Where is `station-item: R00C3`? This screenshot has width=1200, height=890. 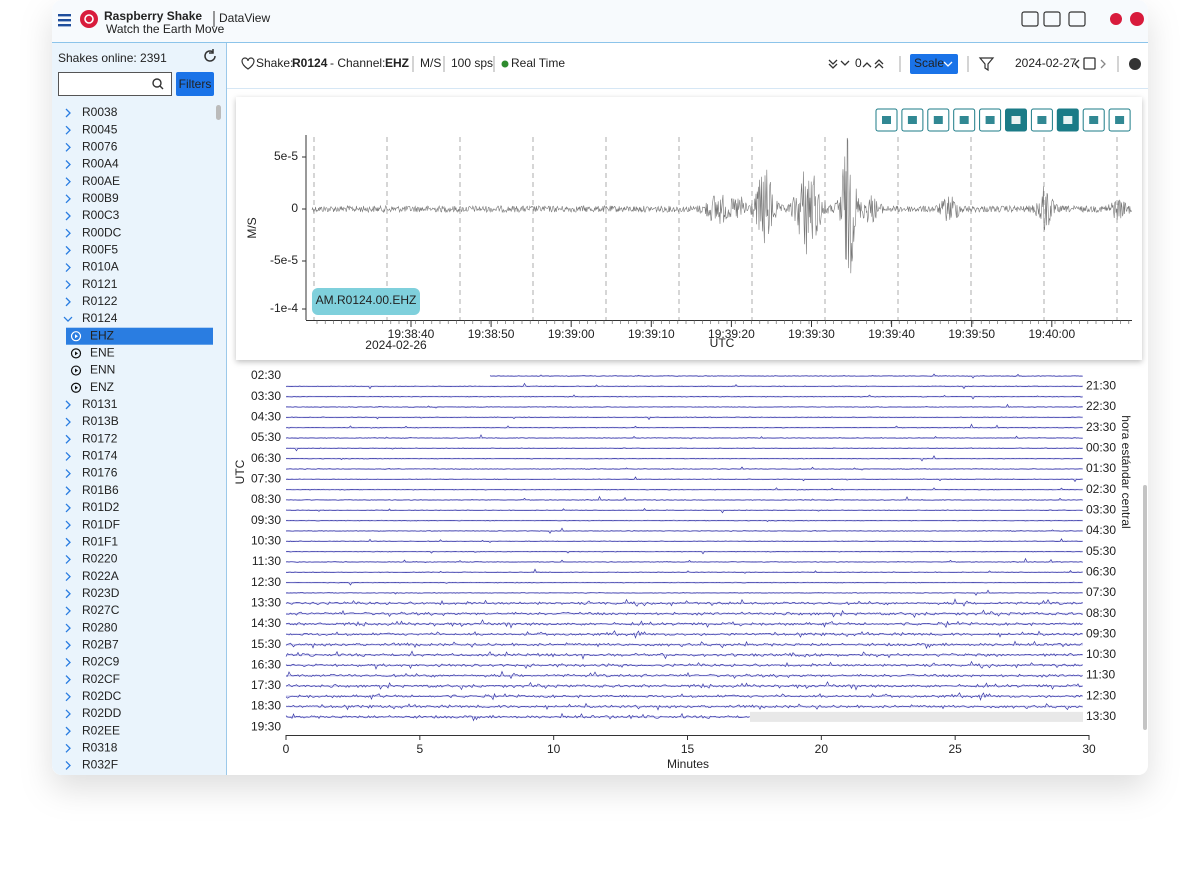 station-item: R00C3 is located at coordinates (101, 215).